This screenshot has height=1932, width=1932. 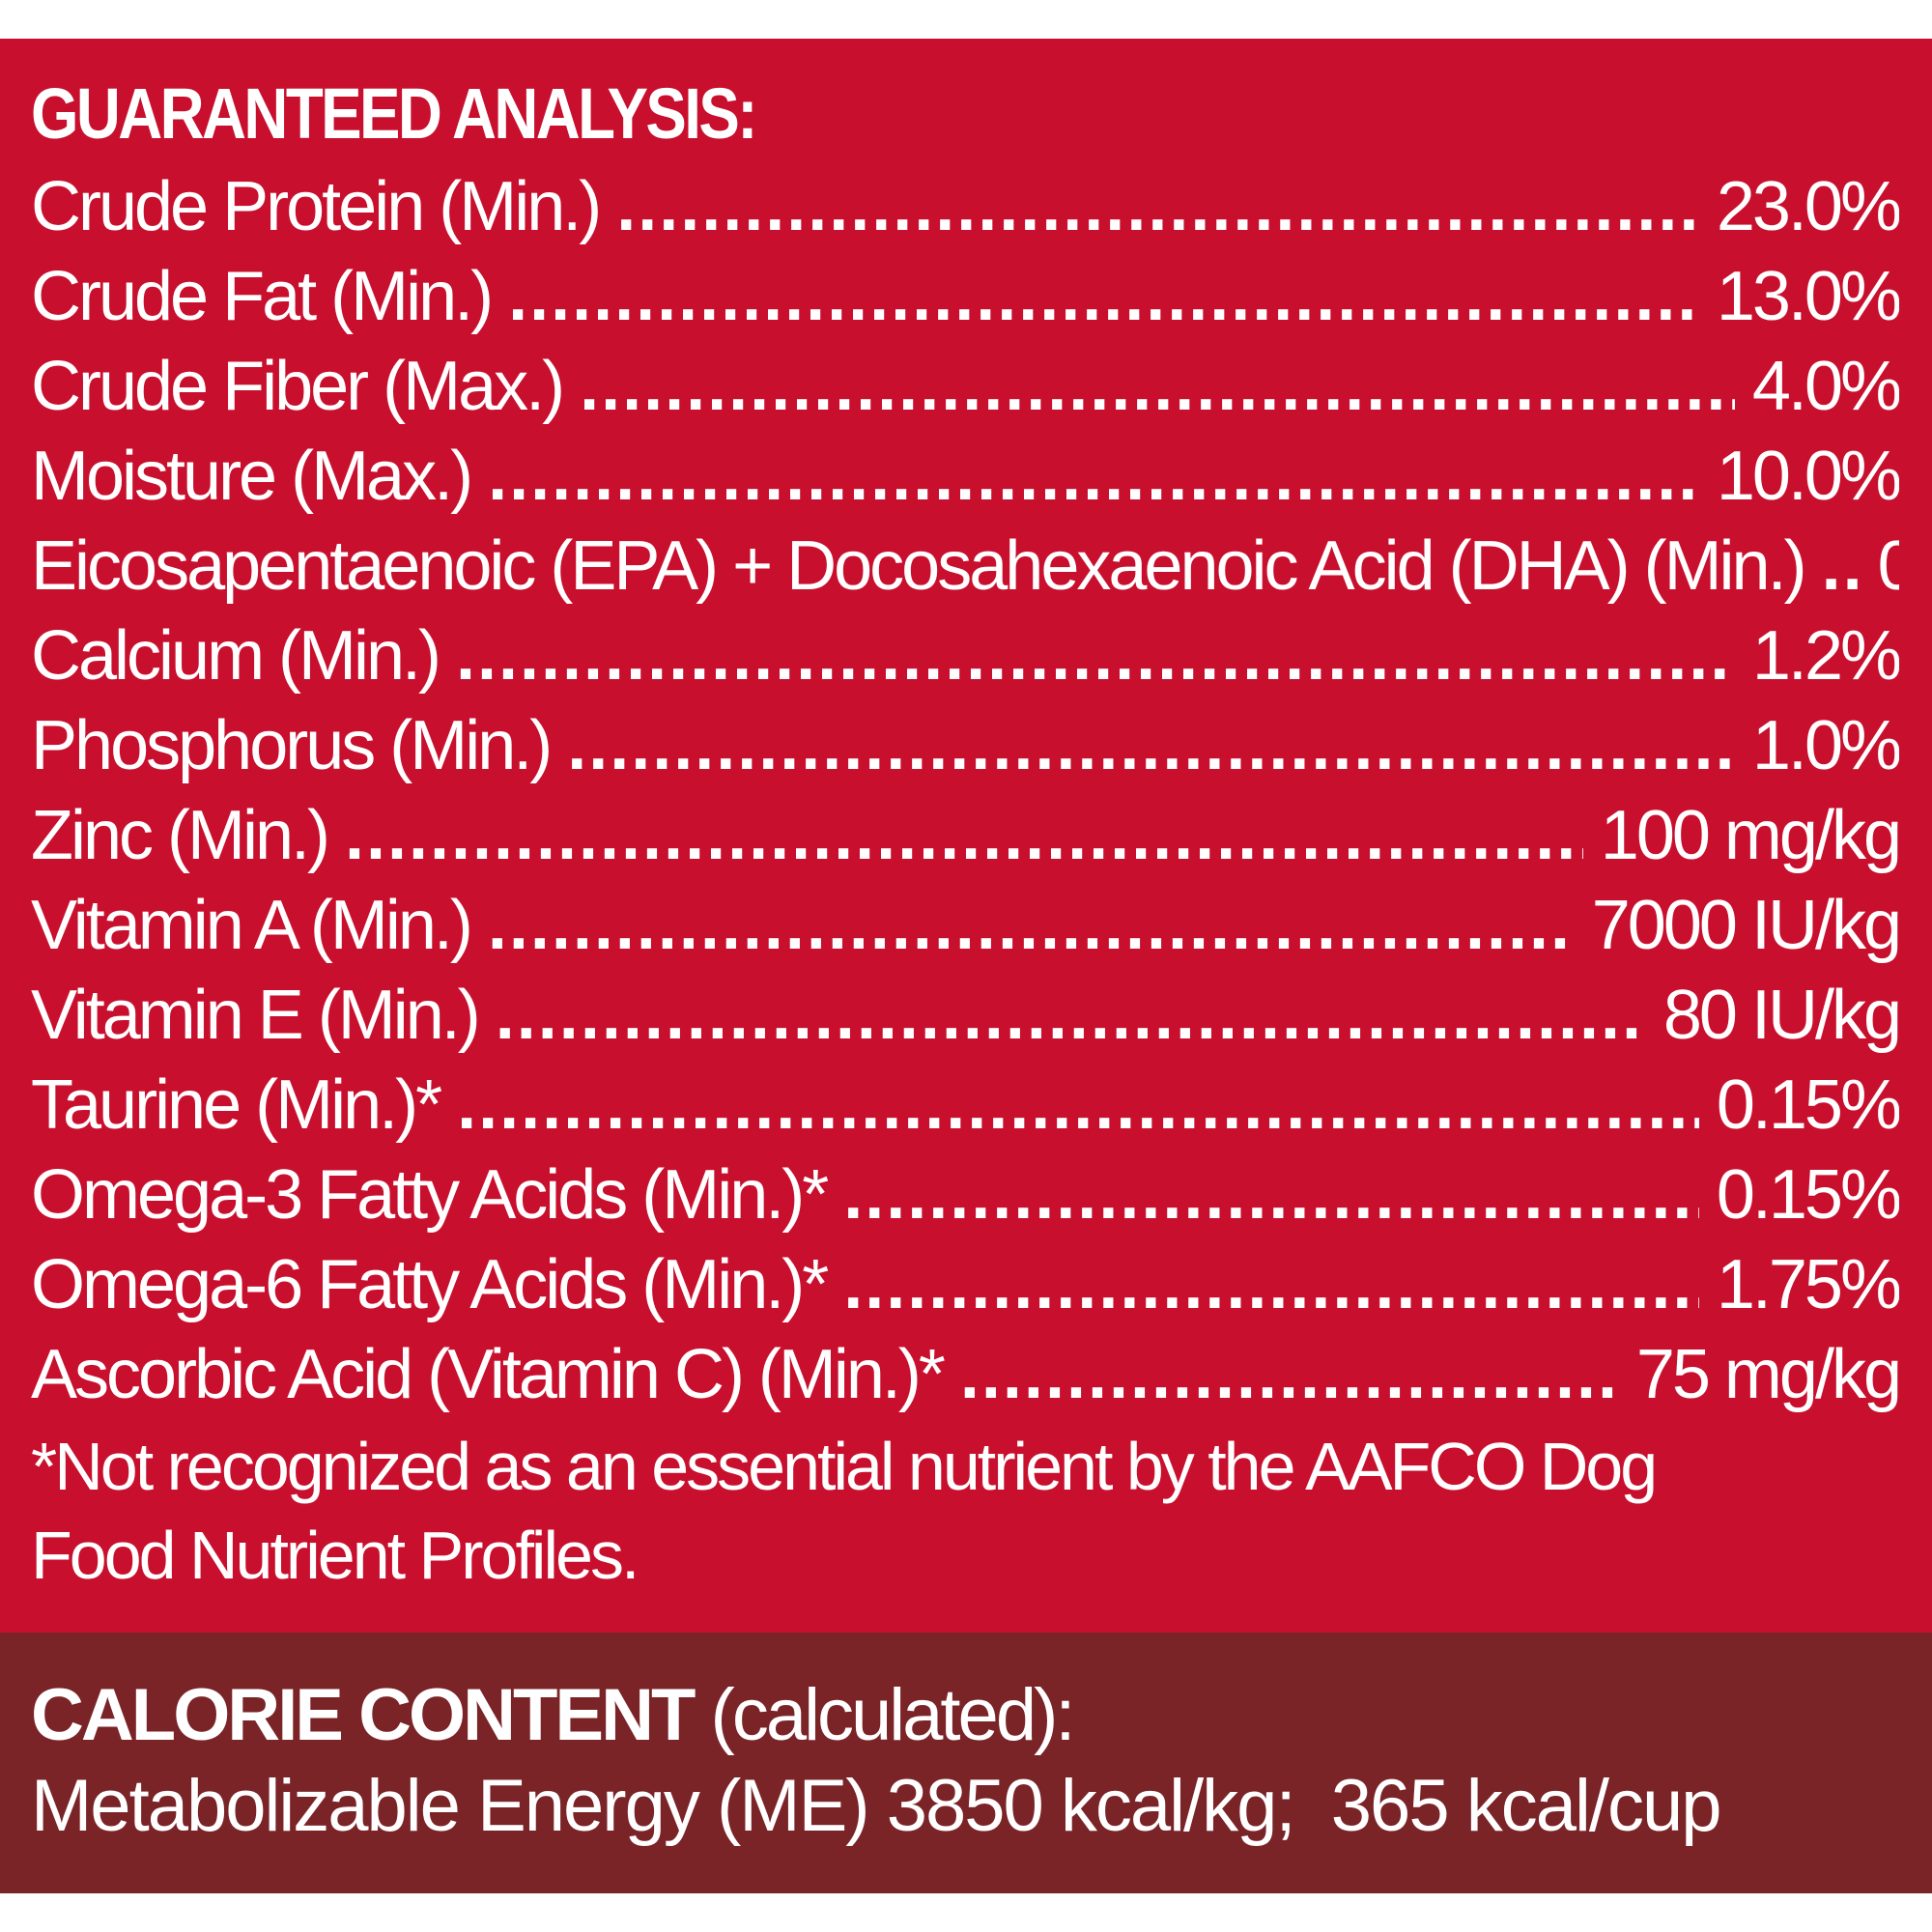 I want to click on nutrient-label: Crude Fat (Min.), so click(x=262, y=296).